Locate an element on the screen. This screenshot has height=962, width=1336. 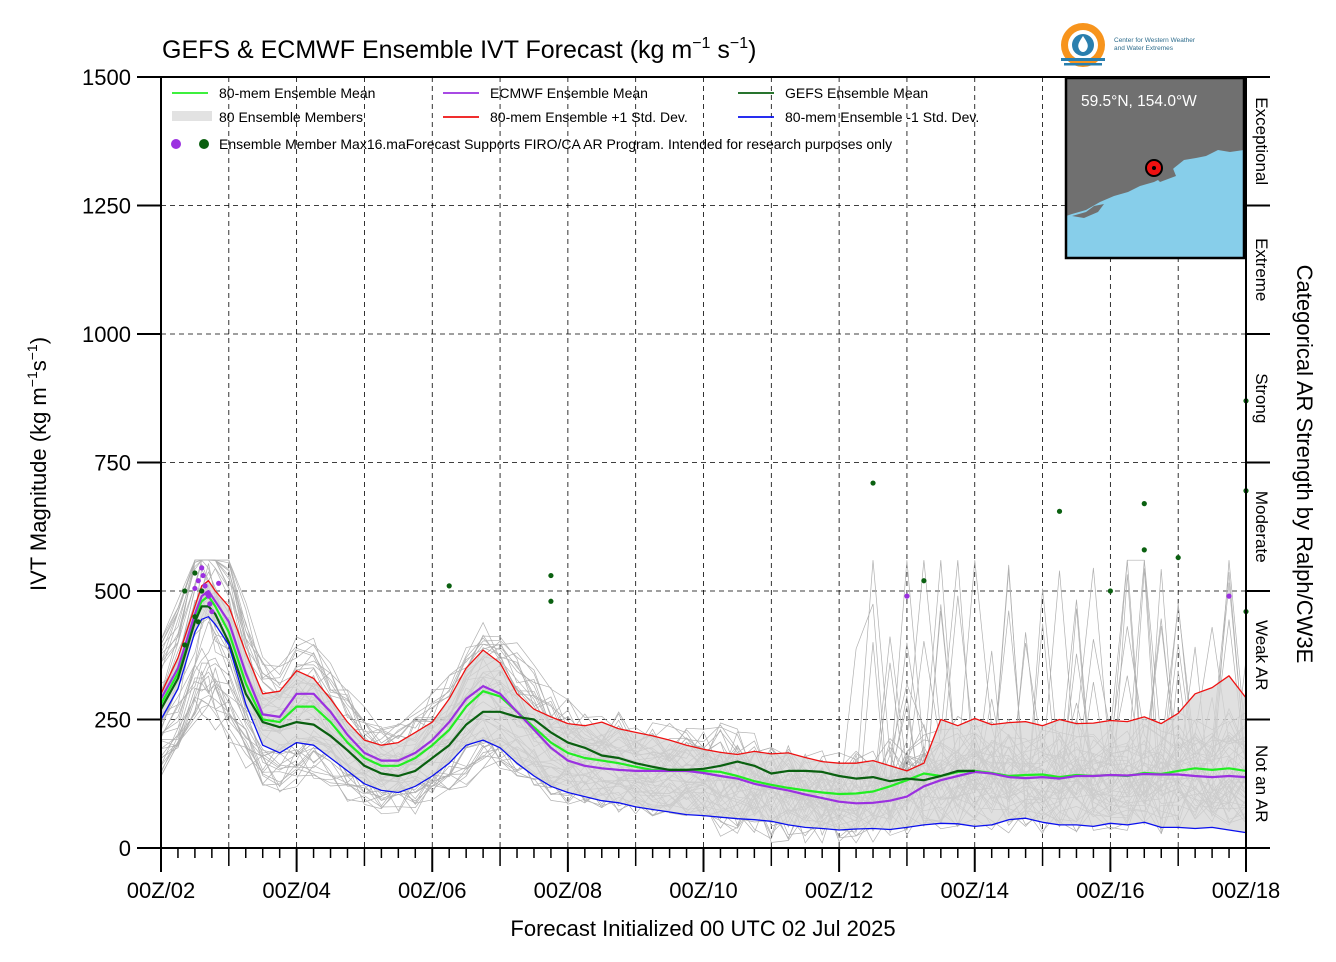
map-location-label: 59.5°N, 154.0°W is located at coordinates (1139, 101).